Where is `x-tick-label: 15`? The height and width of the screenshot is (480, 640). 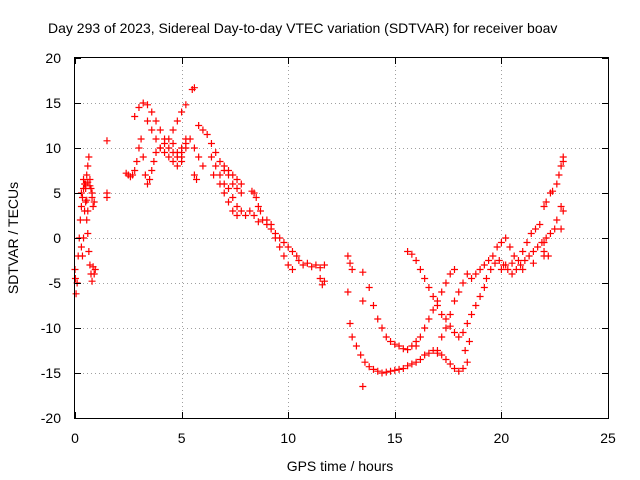
x-tick-label: 15 is located at coordinates (395, 438).